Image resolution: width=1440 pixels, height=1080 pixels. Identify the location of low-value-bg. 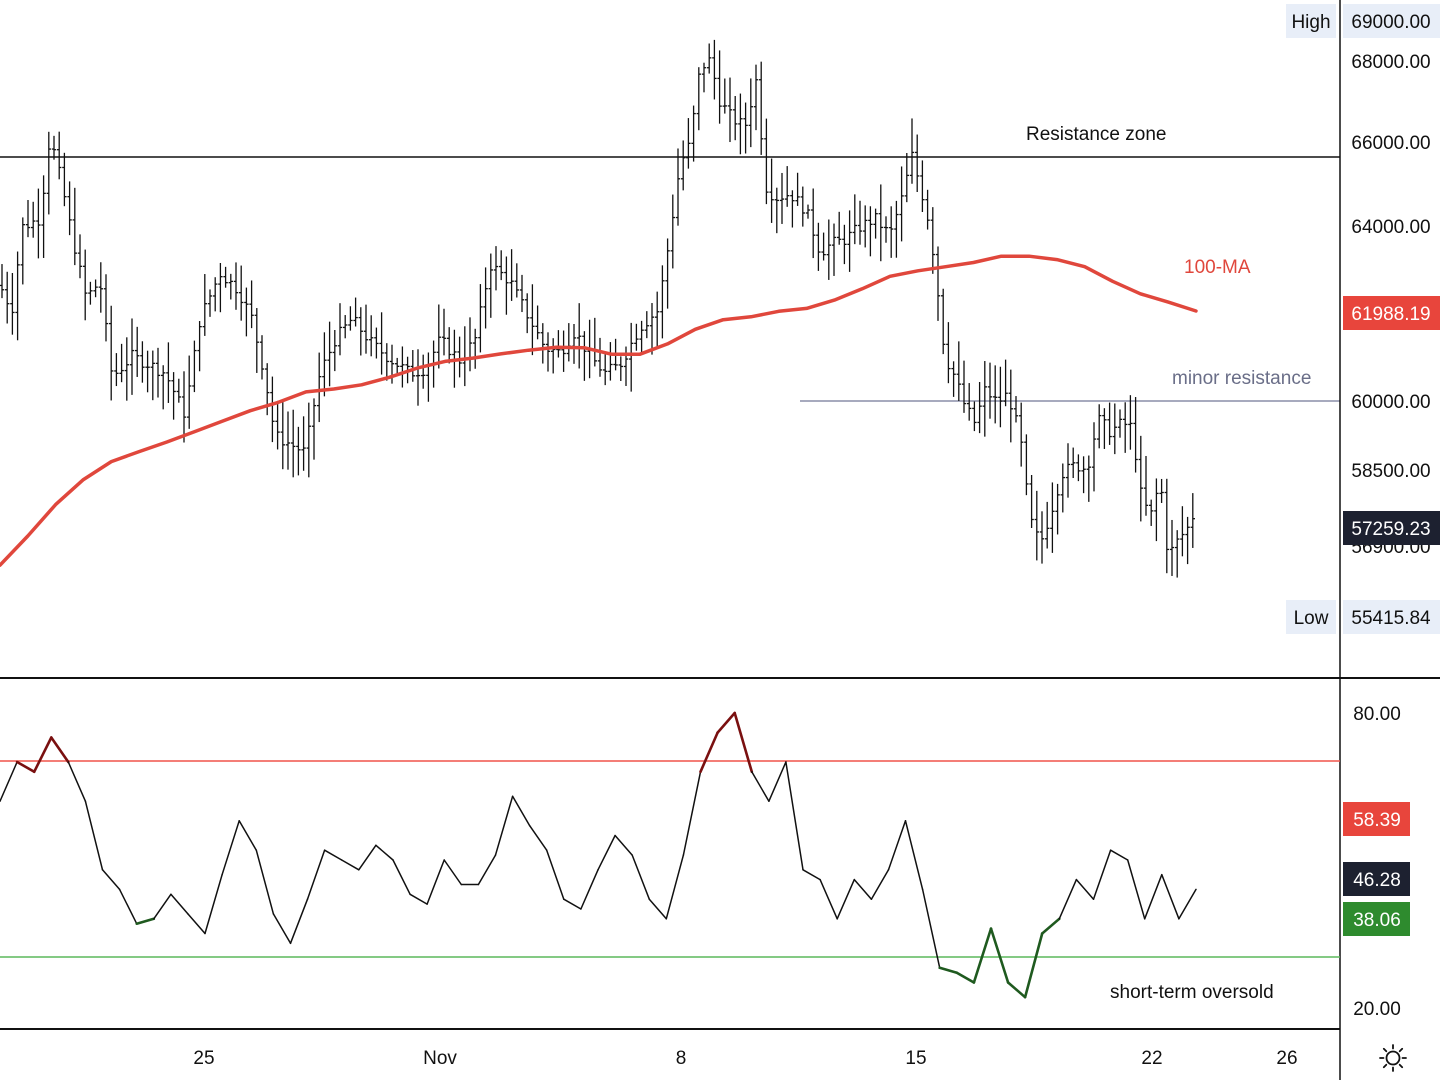
(1391, 617).